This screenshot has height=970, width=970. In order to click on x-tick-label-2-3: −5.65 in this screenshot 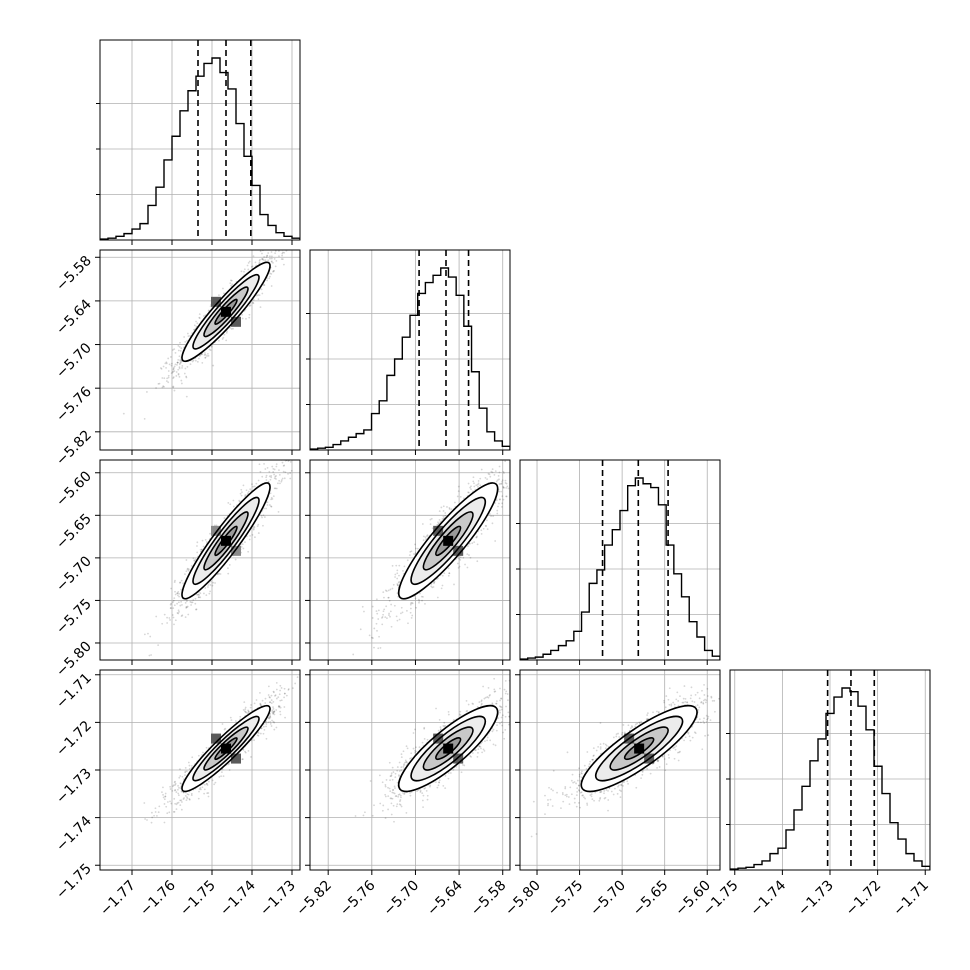, I will do `click(651, 899)`.